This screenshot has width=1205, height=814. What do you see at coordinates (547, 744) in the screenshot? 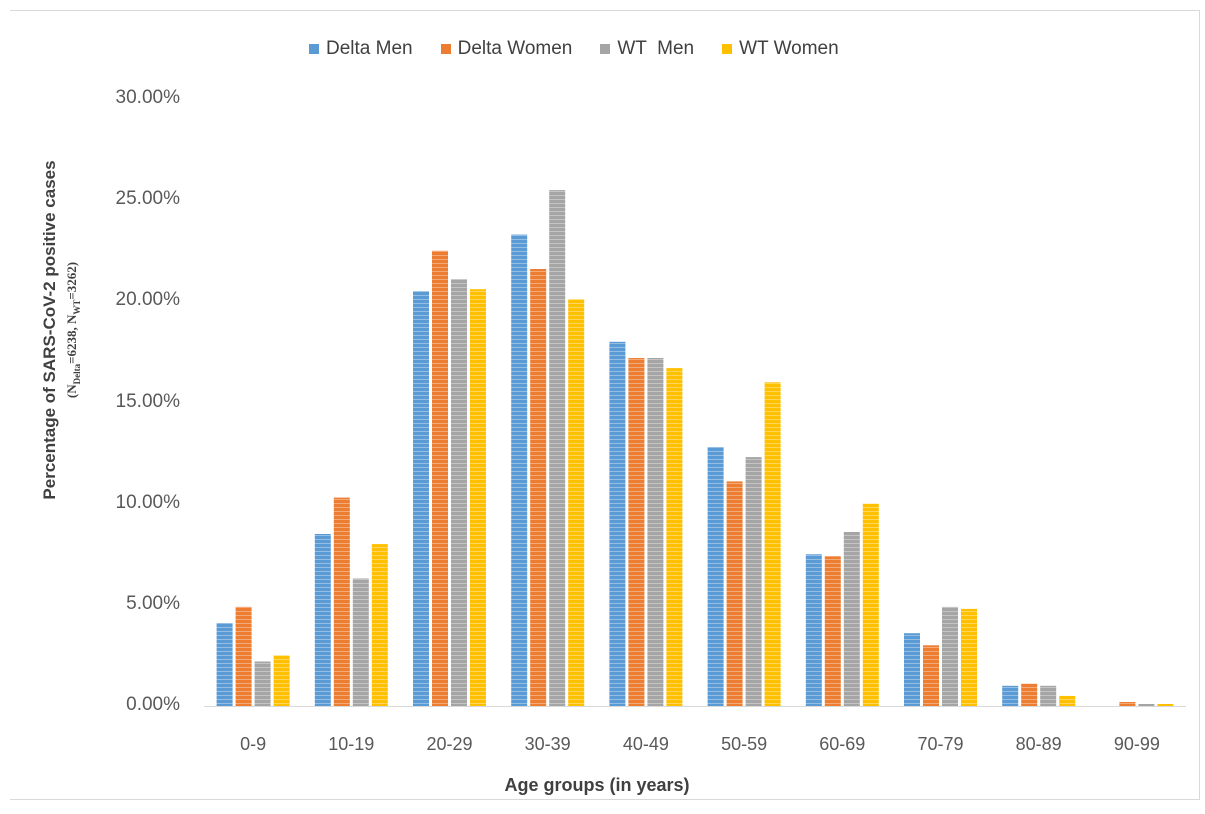
I see `x-tick-label: 30-39` at bounding box center [547, 744].